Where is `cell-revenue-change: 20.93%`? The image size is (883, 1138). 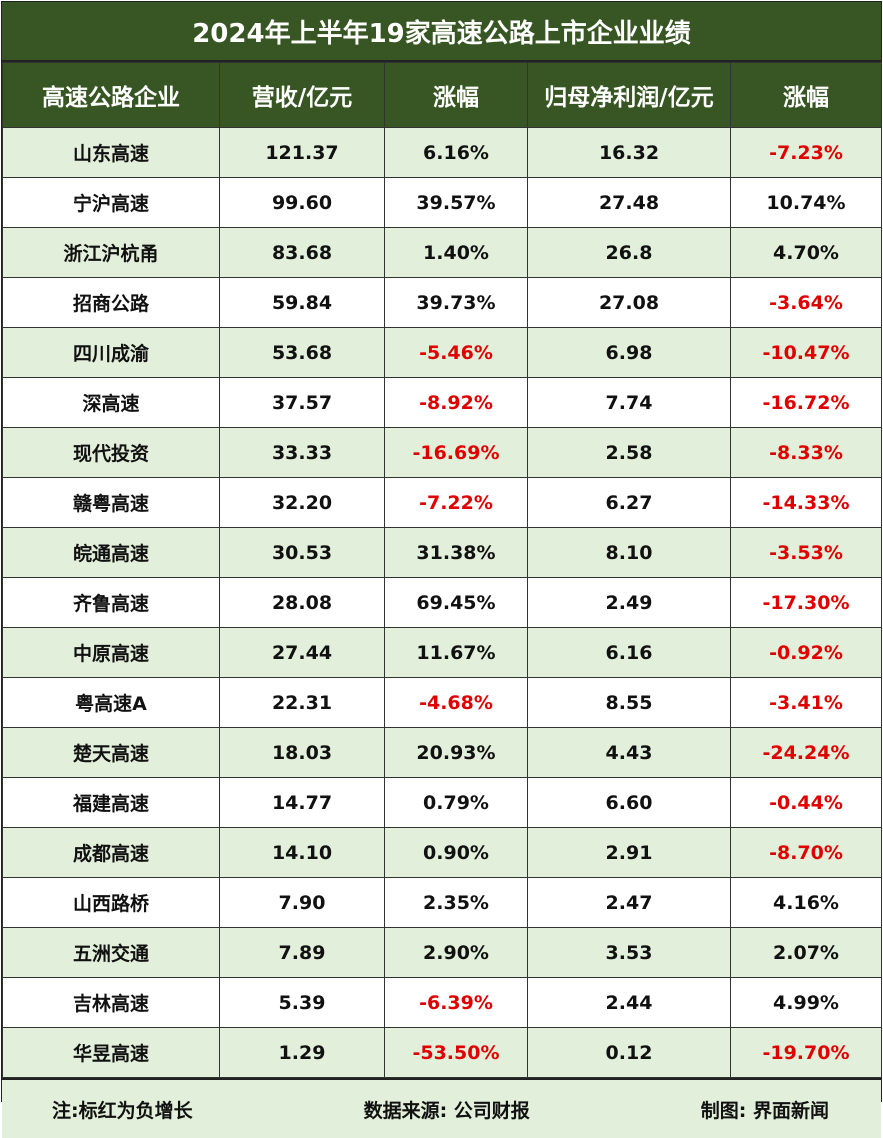 cell-revenue-change: 20.93% is located at coordinates (456, 752).